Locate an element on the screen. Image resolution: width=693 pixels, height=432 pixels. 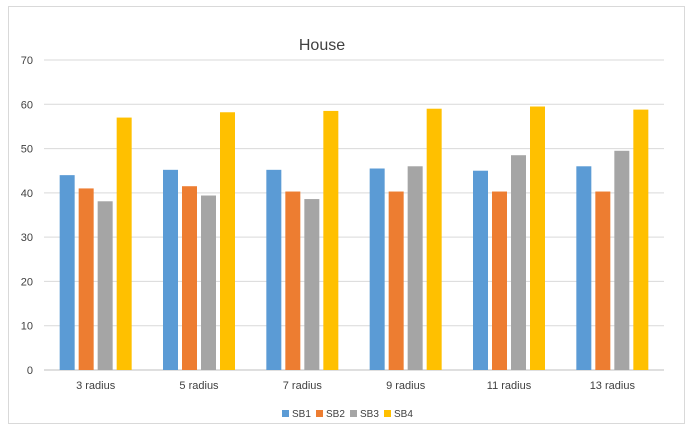
y-tick-label: 60 is located at coordinates (27, 105).